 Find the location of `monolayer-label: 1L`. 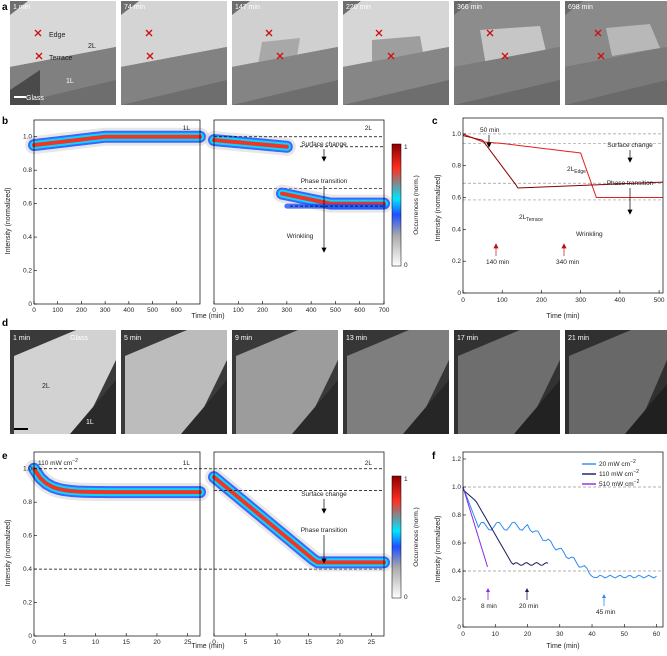

monolayer-label: 1L is located at coordinates (70, 81).